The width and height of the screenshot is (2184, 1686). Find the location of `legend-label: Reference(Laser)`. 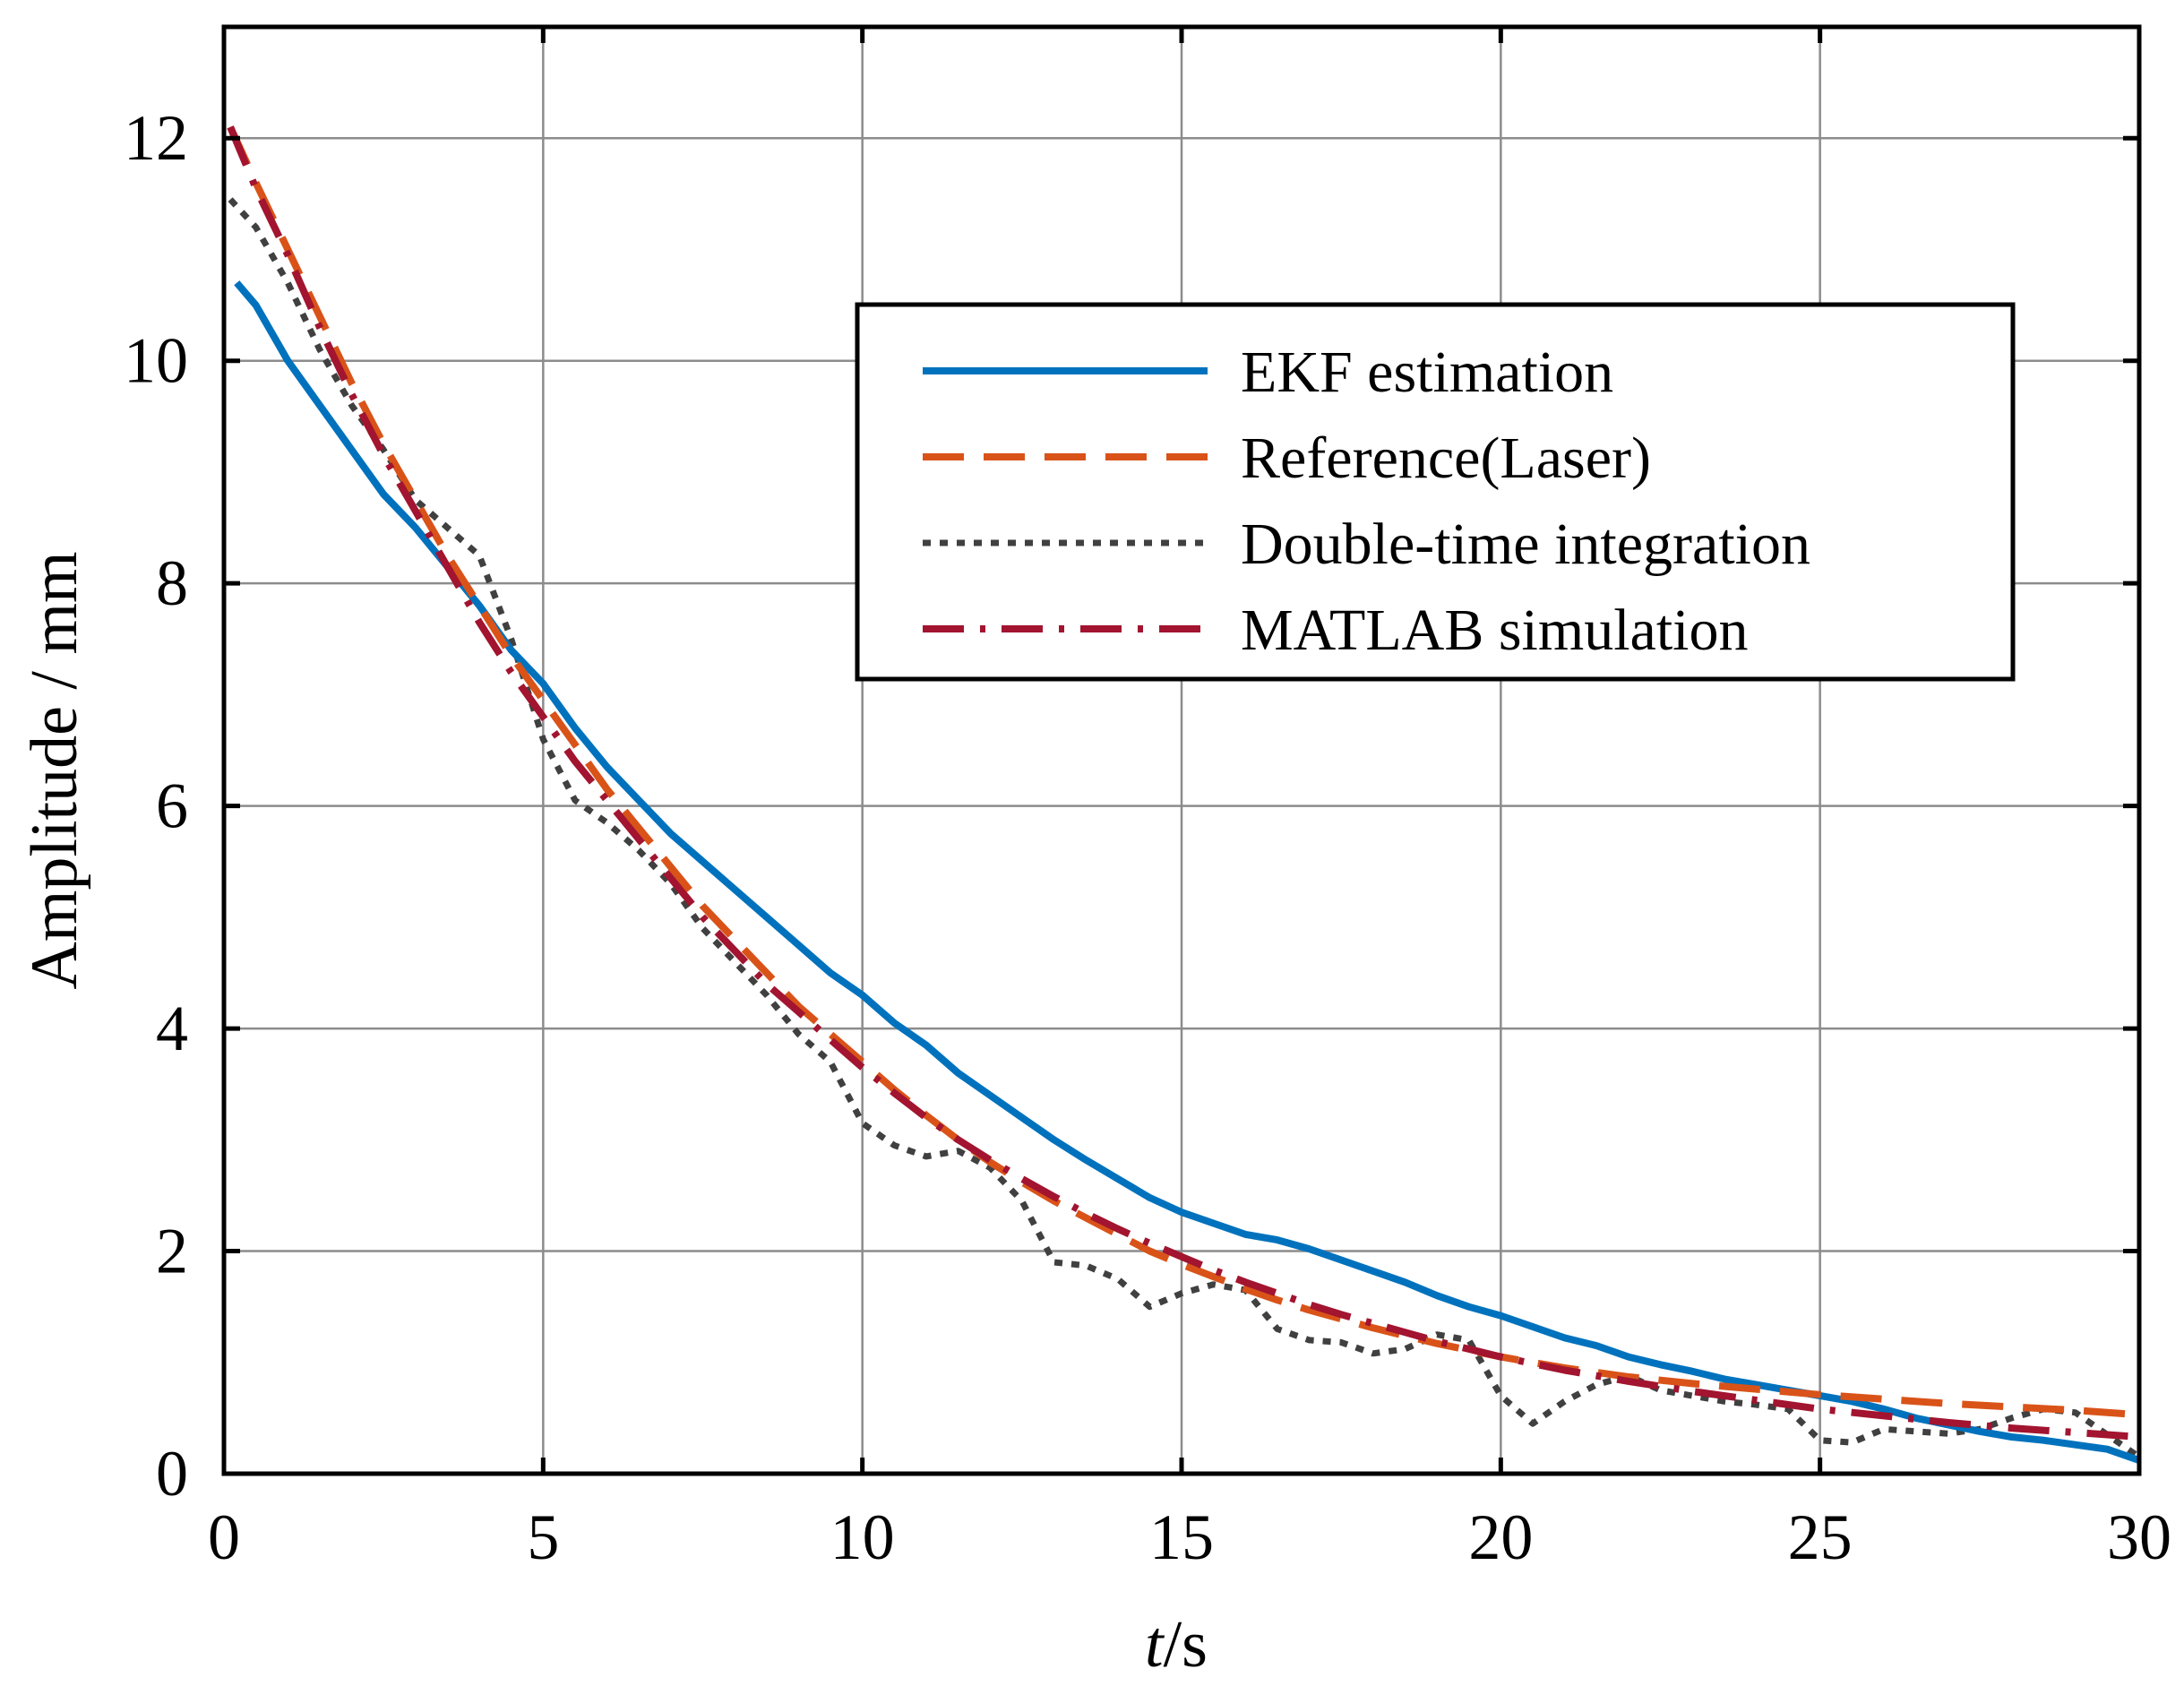

legend-label: Reference(Laser) is located at coordinates (1446, 458).